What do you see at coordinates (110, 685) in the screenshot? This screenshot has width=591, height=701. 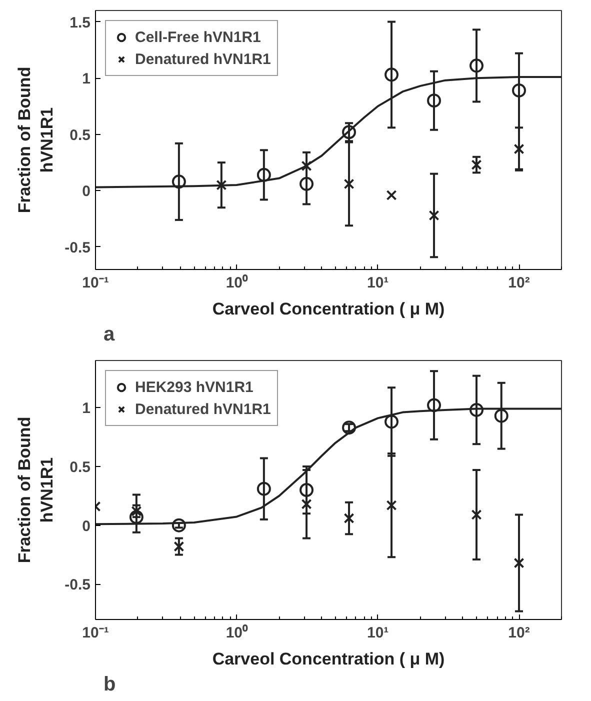 I see `text: b` at bounding box center [110, 685].